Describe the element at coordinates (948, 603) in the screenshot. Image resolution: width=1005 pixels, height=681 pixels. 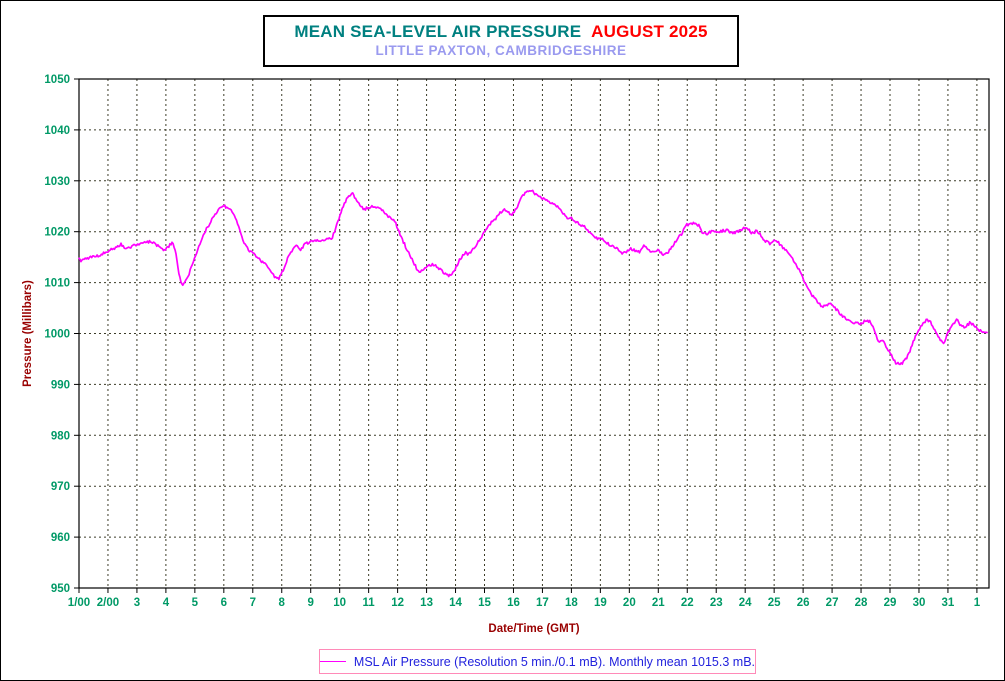
I see `x-tick-label: 31` at that location.